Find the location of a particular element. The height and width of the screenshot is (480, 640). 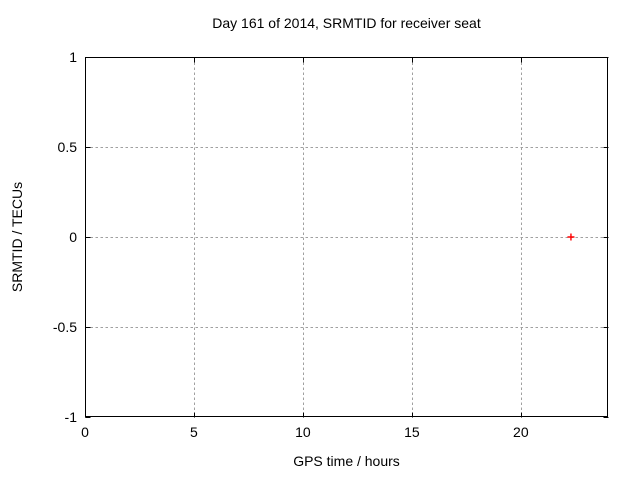

data-point-marker is located at coordinates (571, 237).